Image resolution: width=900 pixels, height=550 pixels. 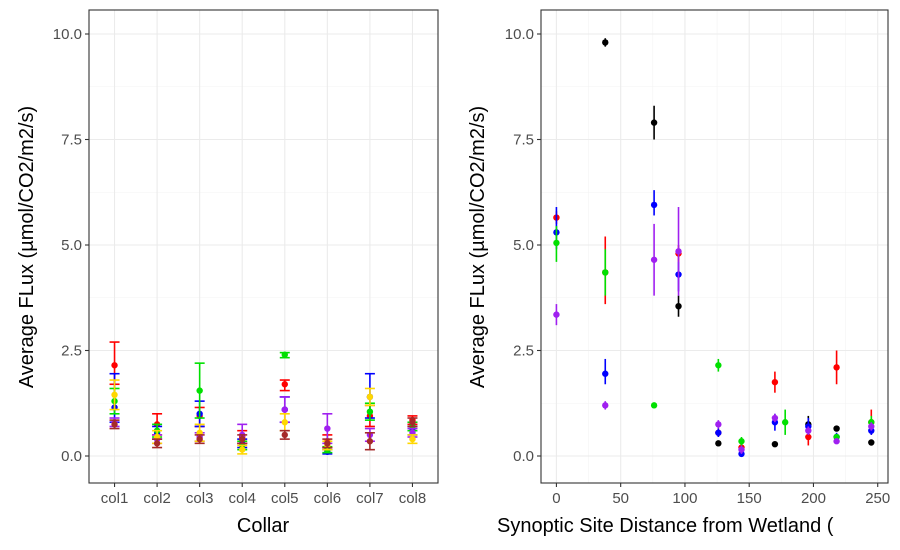 What do you see at coordinates (285, 498) in the screenshot?
I see `x-tick-label: col5` at bounding box center [285, 498].